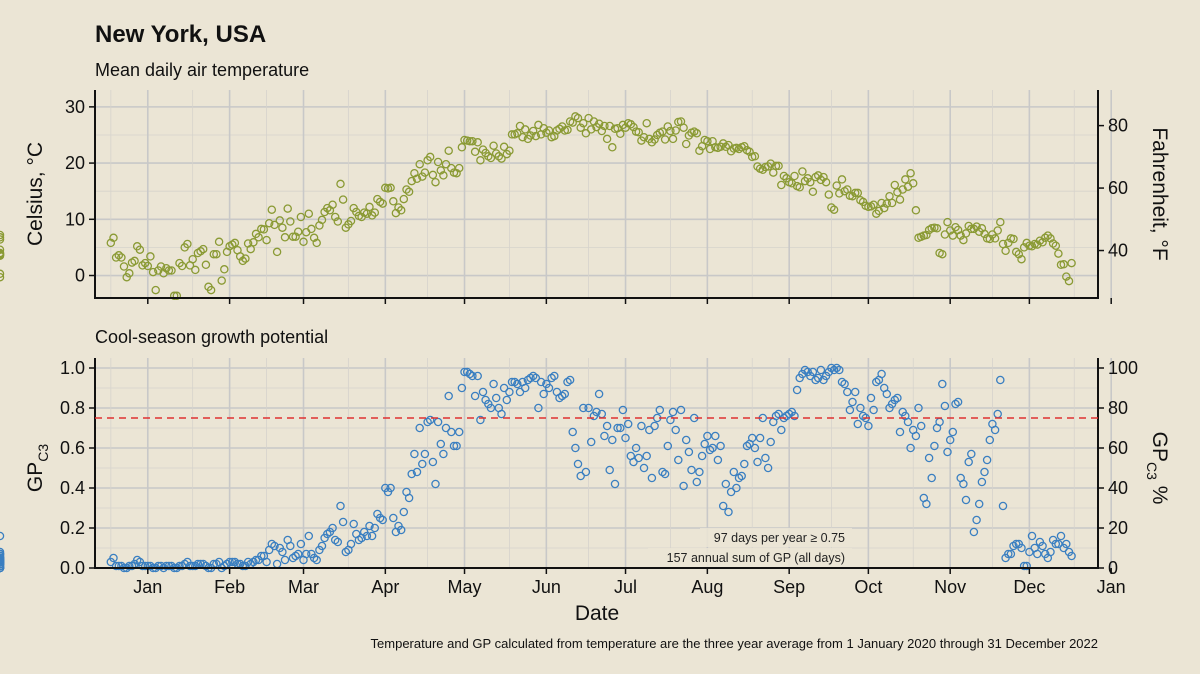 This screenshot has height=674, width=1200. Describe the element at coordinates (1118, 126) in the screenshot. I see `temperature-right-tick-label: 80` at that location.